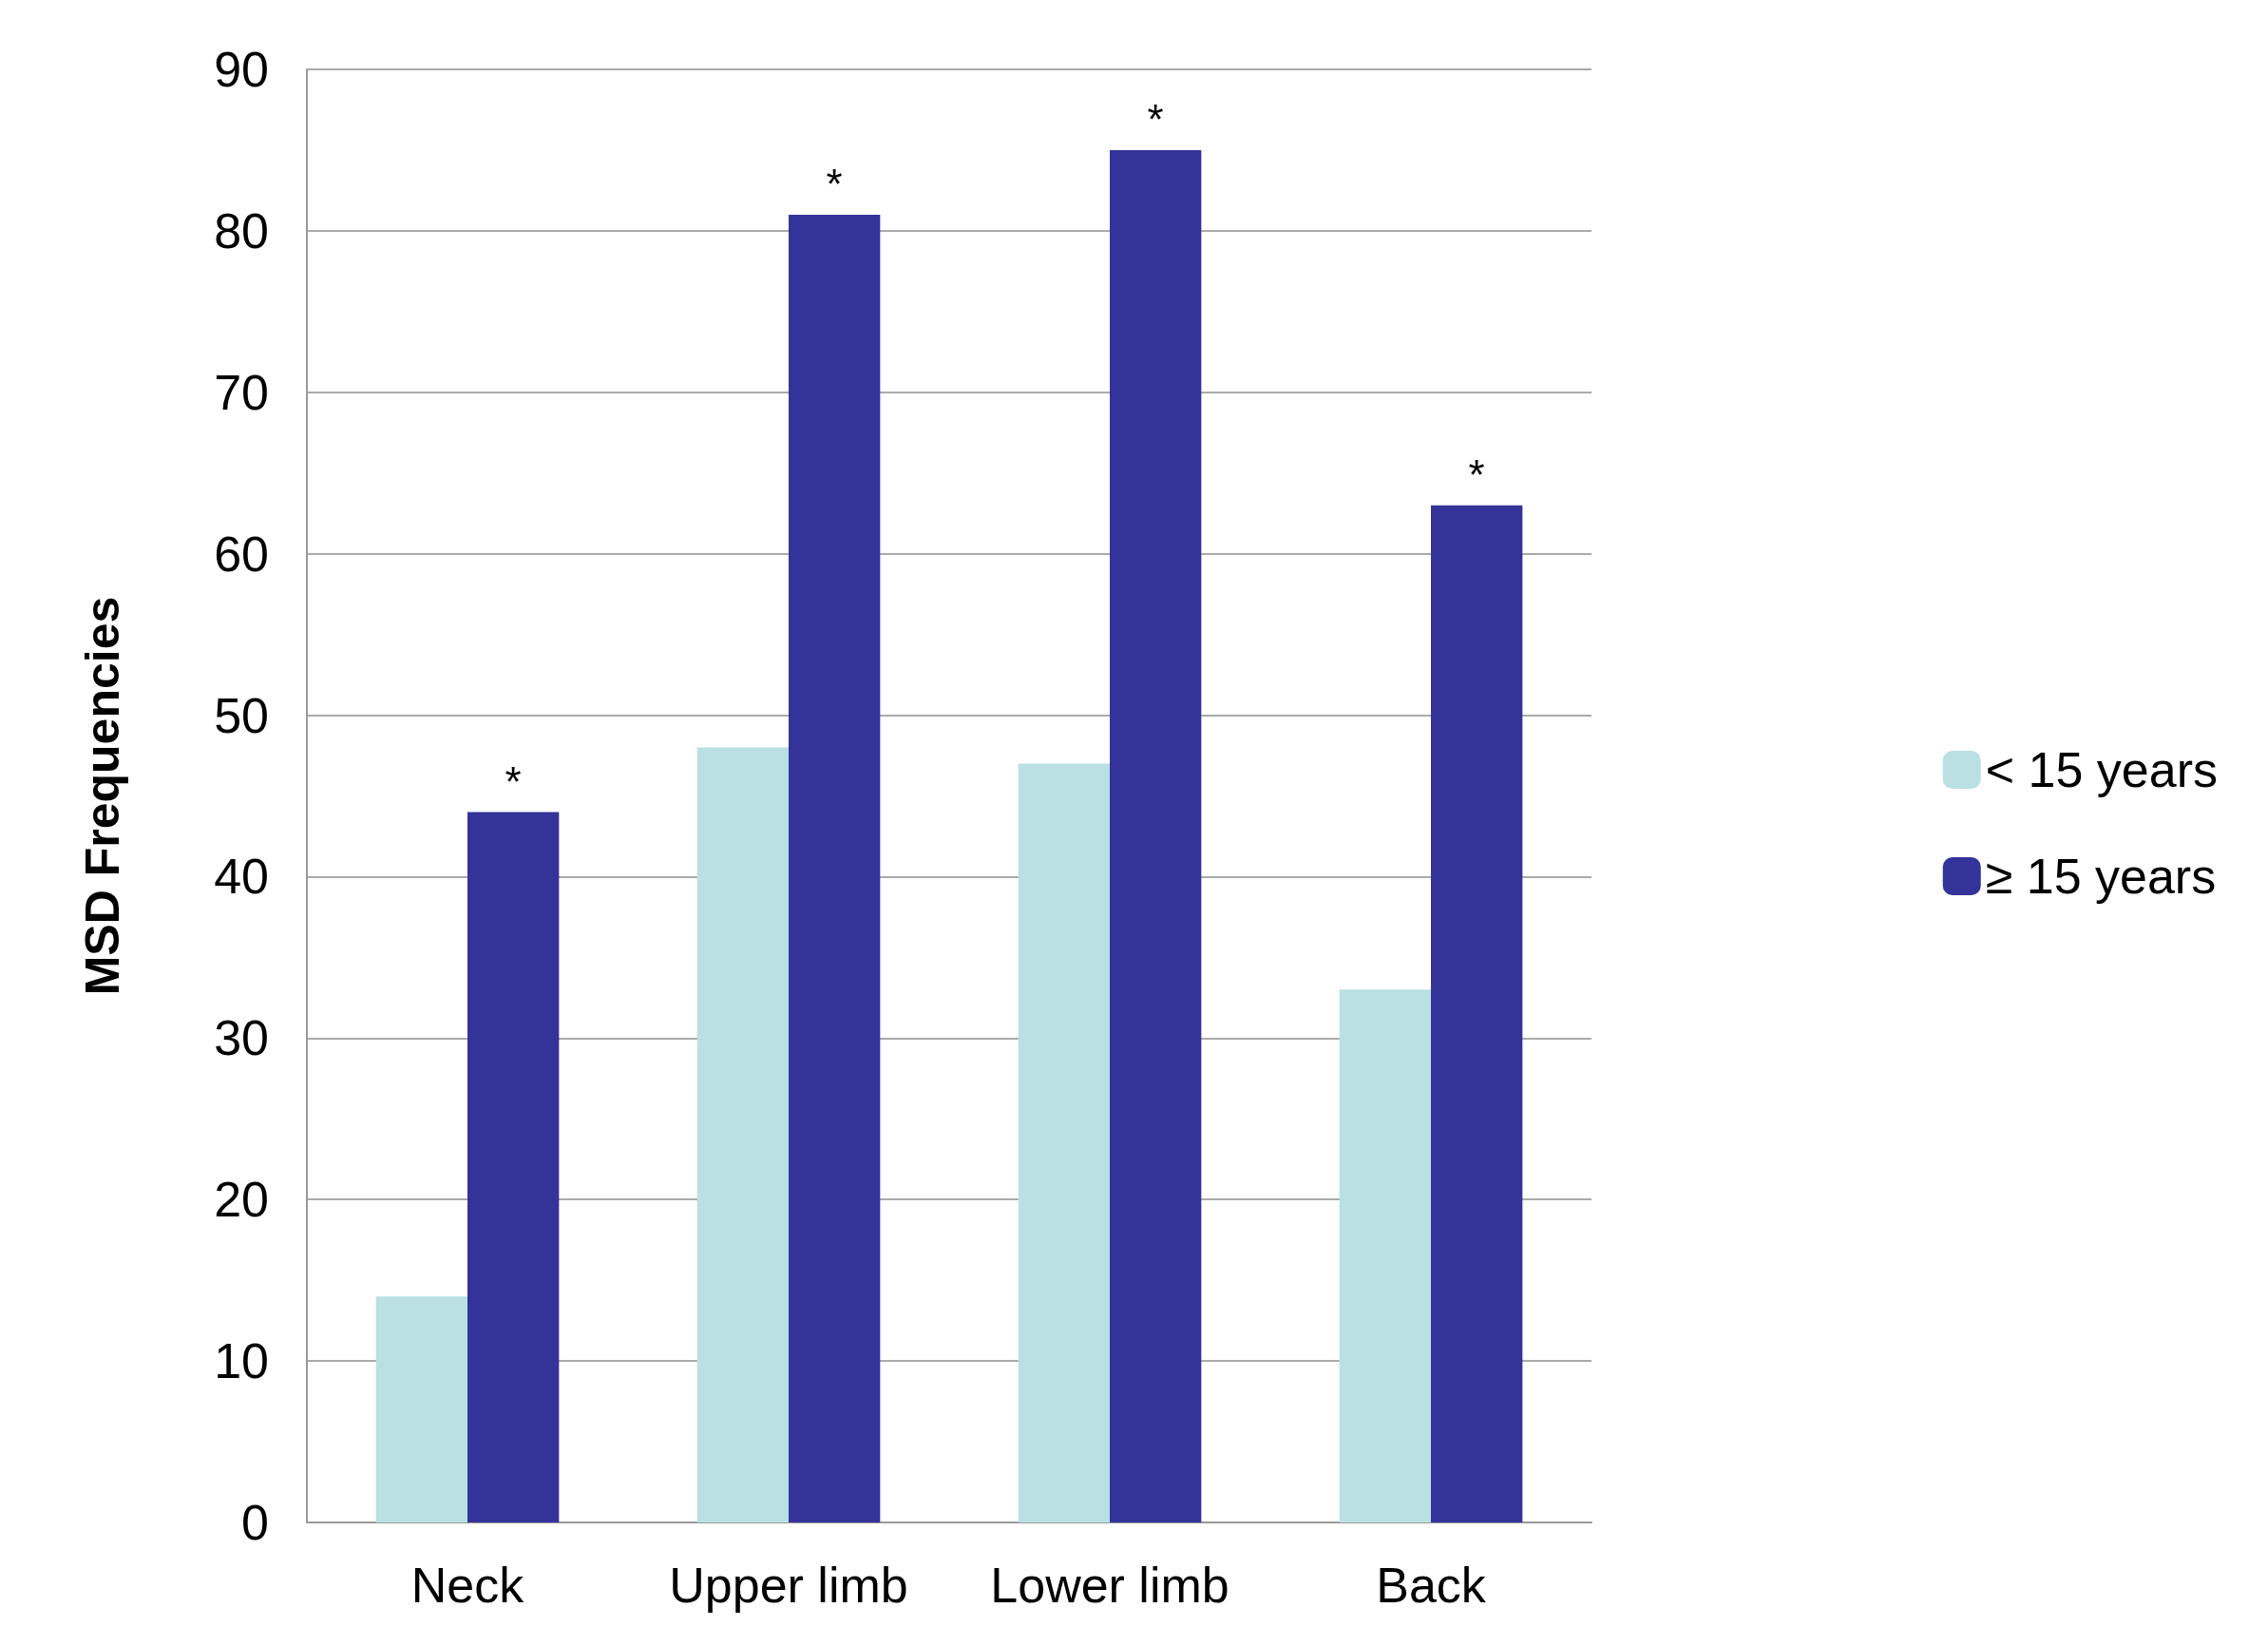 The image size is (2268, 1646). Describe the element at coordinates (103, 796) in the screenshot. I see `y-axis-title: MSD Frequencies` at that location.